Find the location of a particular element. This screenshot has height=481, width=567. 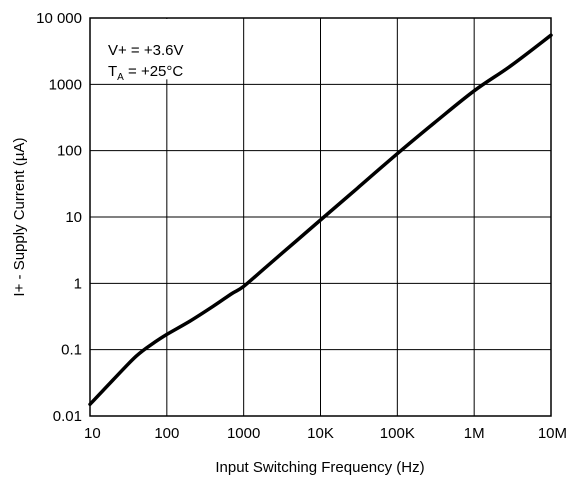

y-axis-label: I+ - Supply Current (µA) is located at coordinates (19, 216).